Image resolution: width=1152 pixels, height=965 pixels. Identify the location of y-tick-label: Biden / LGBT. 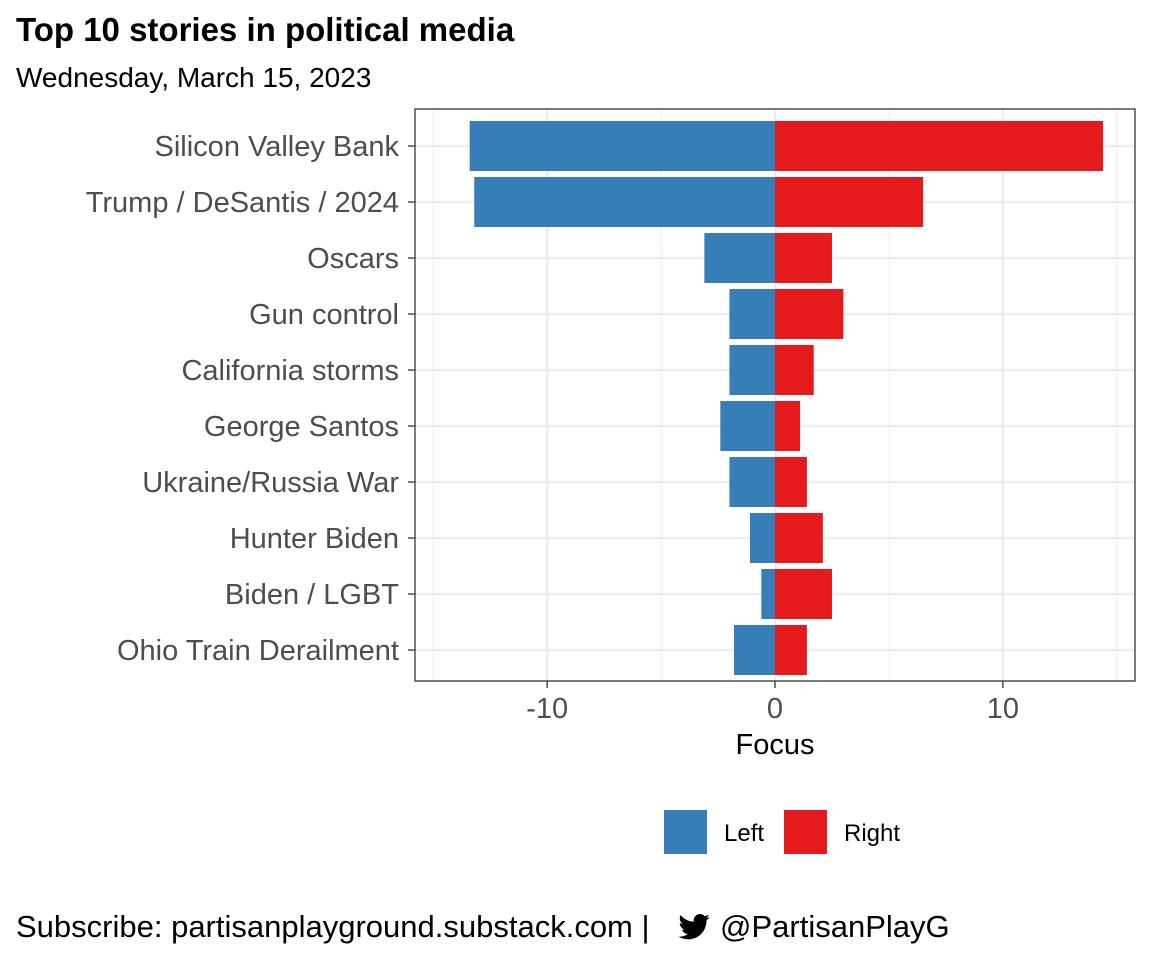
(312, 595).